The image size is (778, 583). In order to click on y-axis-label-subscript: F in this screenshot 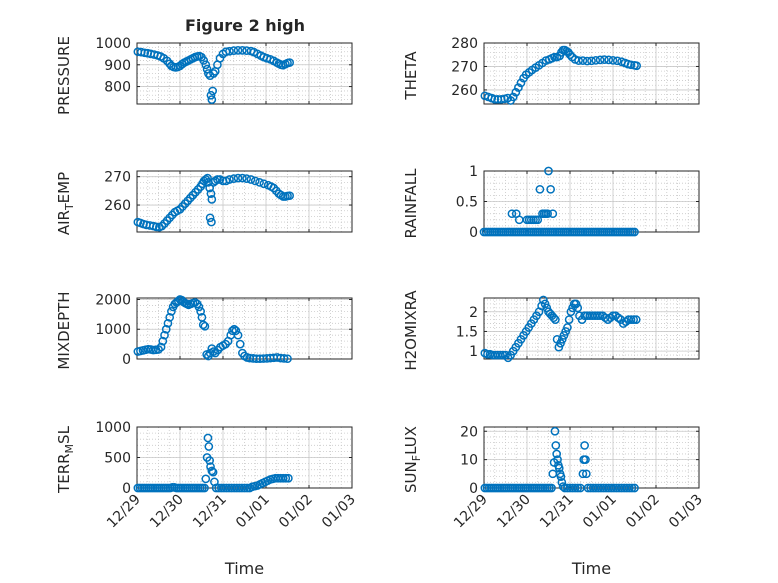, I will do `click(416, 458)`.